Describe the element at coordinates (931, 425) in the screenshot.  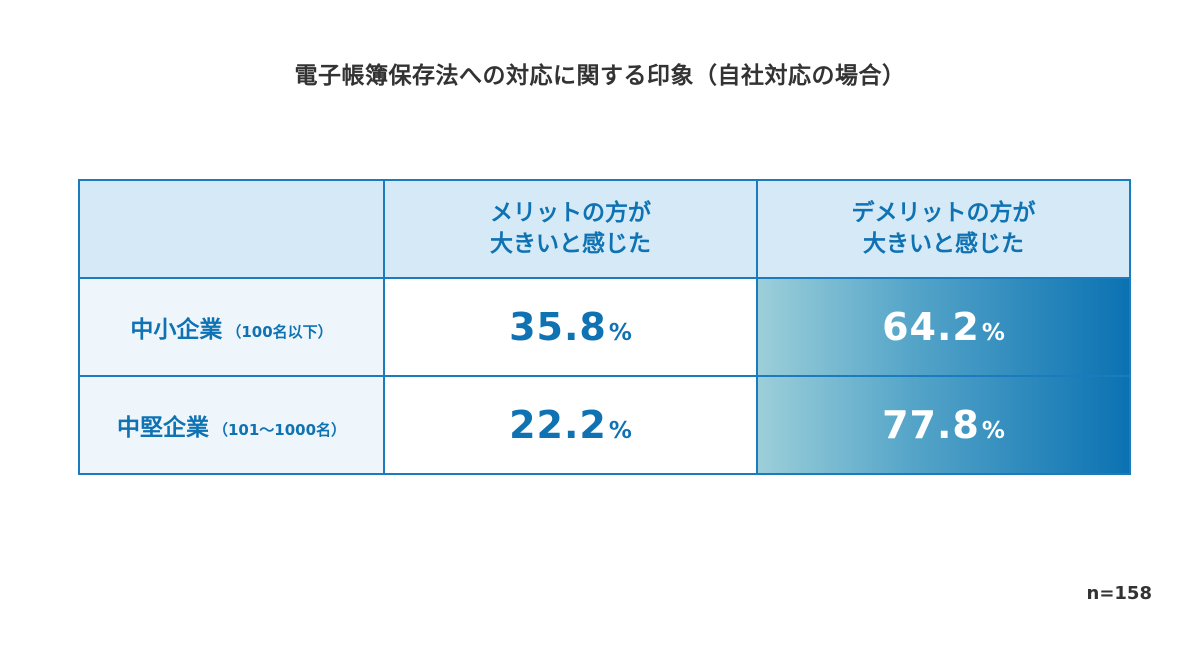
I see `demerit-value: 77.8` at that location.